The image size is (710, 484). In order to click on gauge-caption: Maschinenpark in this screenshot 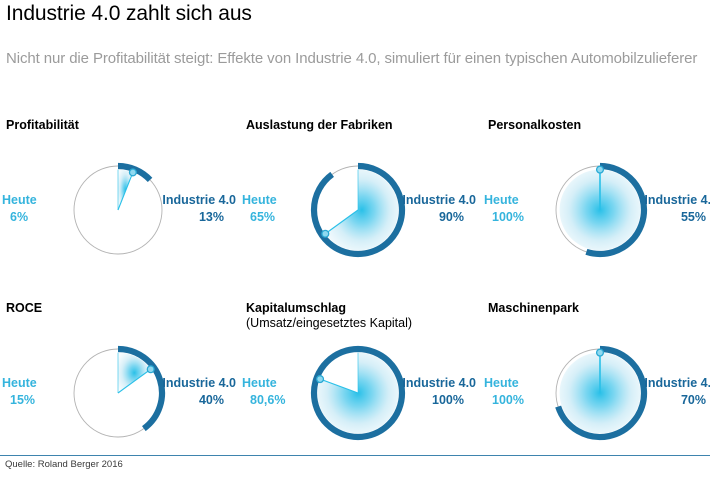, I will do `click(599, 308)`.